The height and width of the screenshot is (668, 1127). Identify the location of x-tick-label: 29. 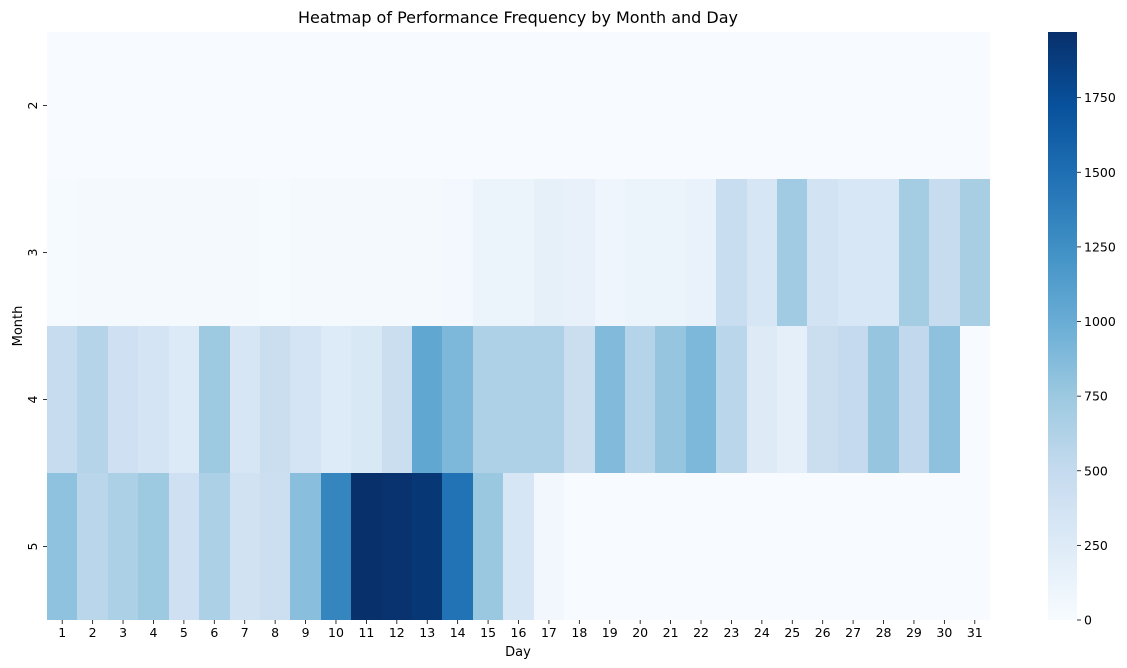
(914, 632).